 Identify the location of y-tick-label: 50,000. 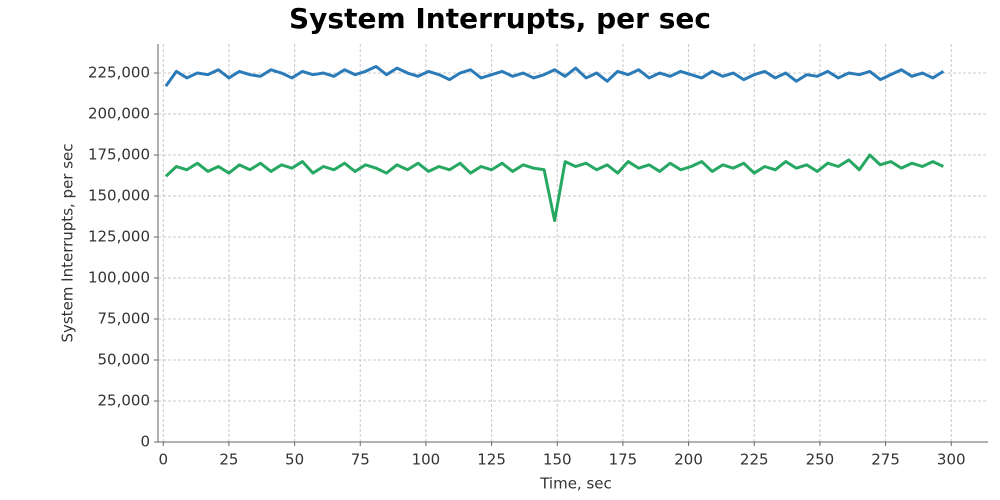
(124, 360).